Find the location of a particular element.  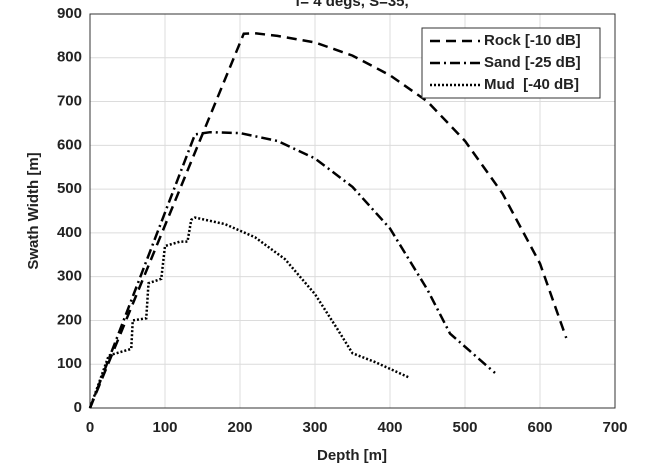

y-tick-label: 100 is located at coordinates (69, 363).